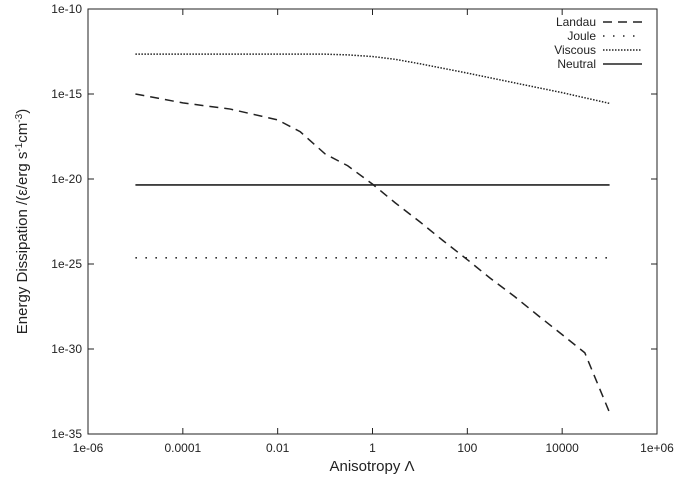 The height and width of the screenshot is (477, 693). I want to click on y-tick-label: 1e-20, so click(66, 179).